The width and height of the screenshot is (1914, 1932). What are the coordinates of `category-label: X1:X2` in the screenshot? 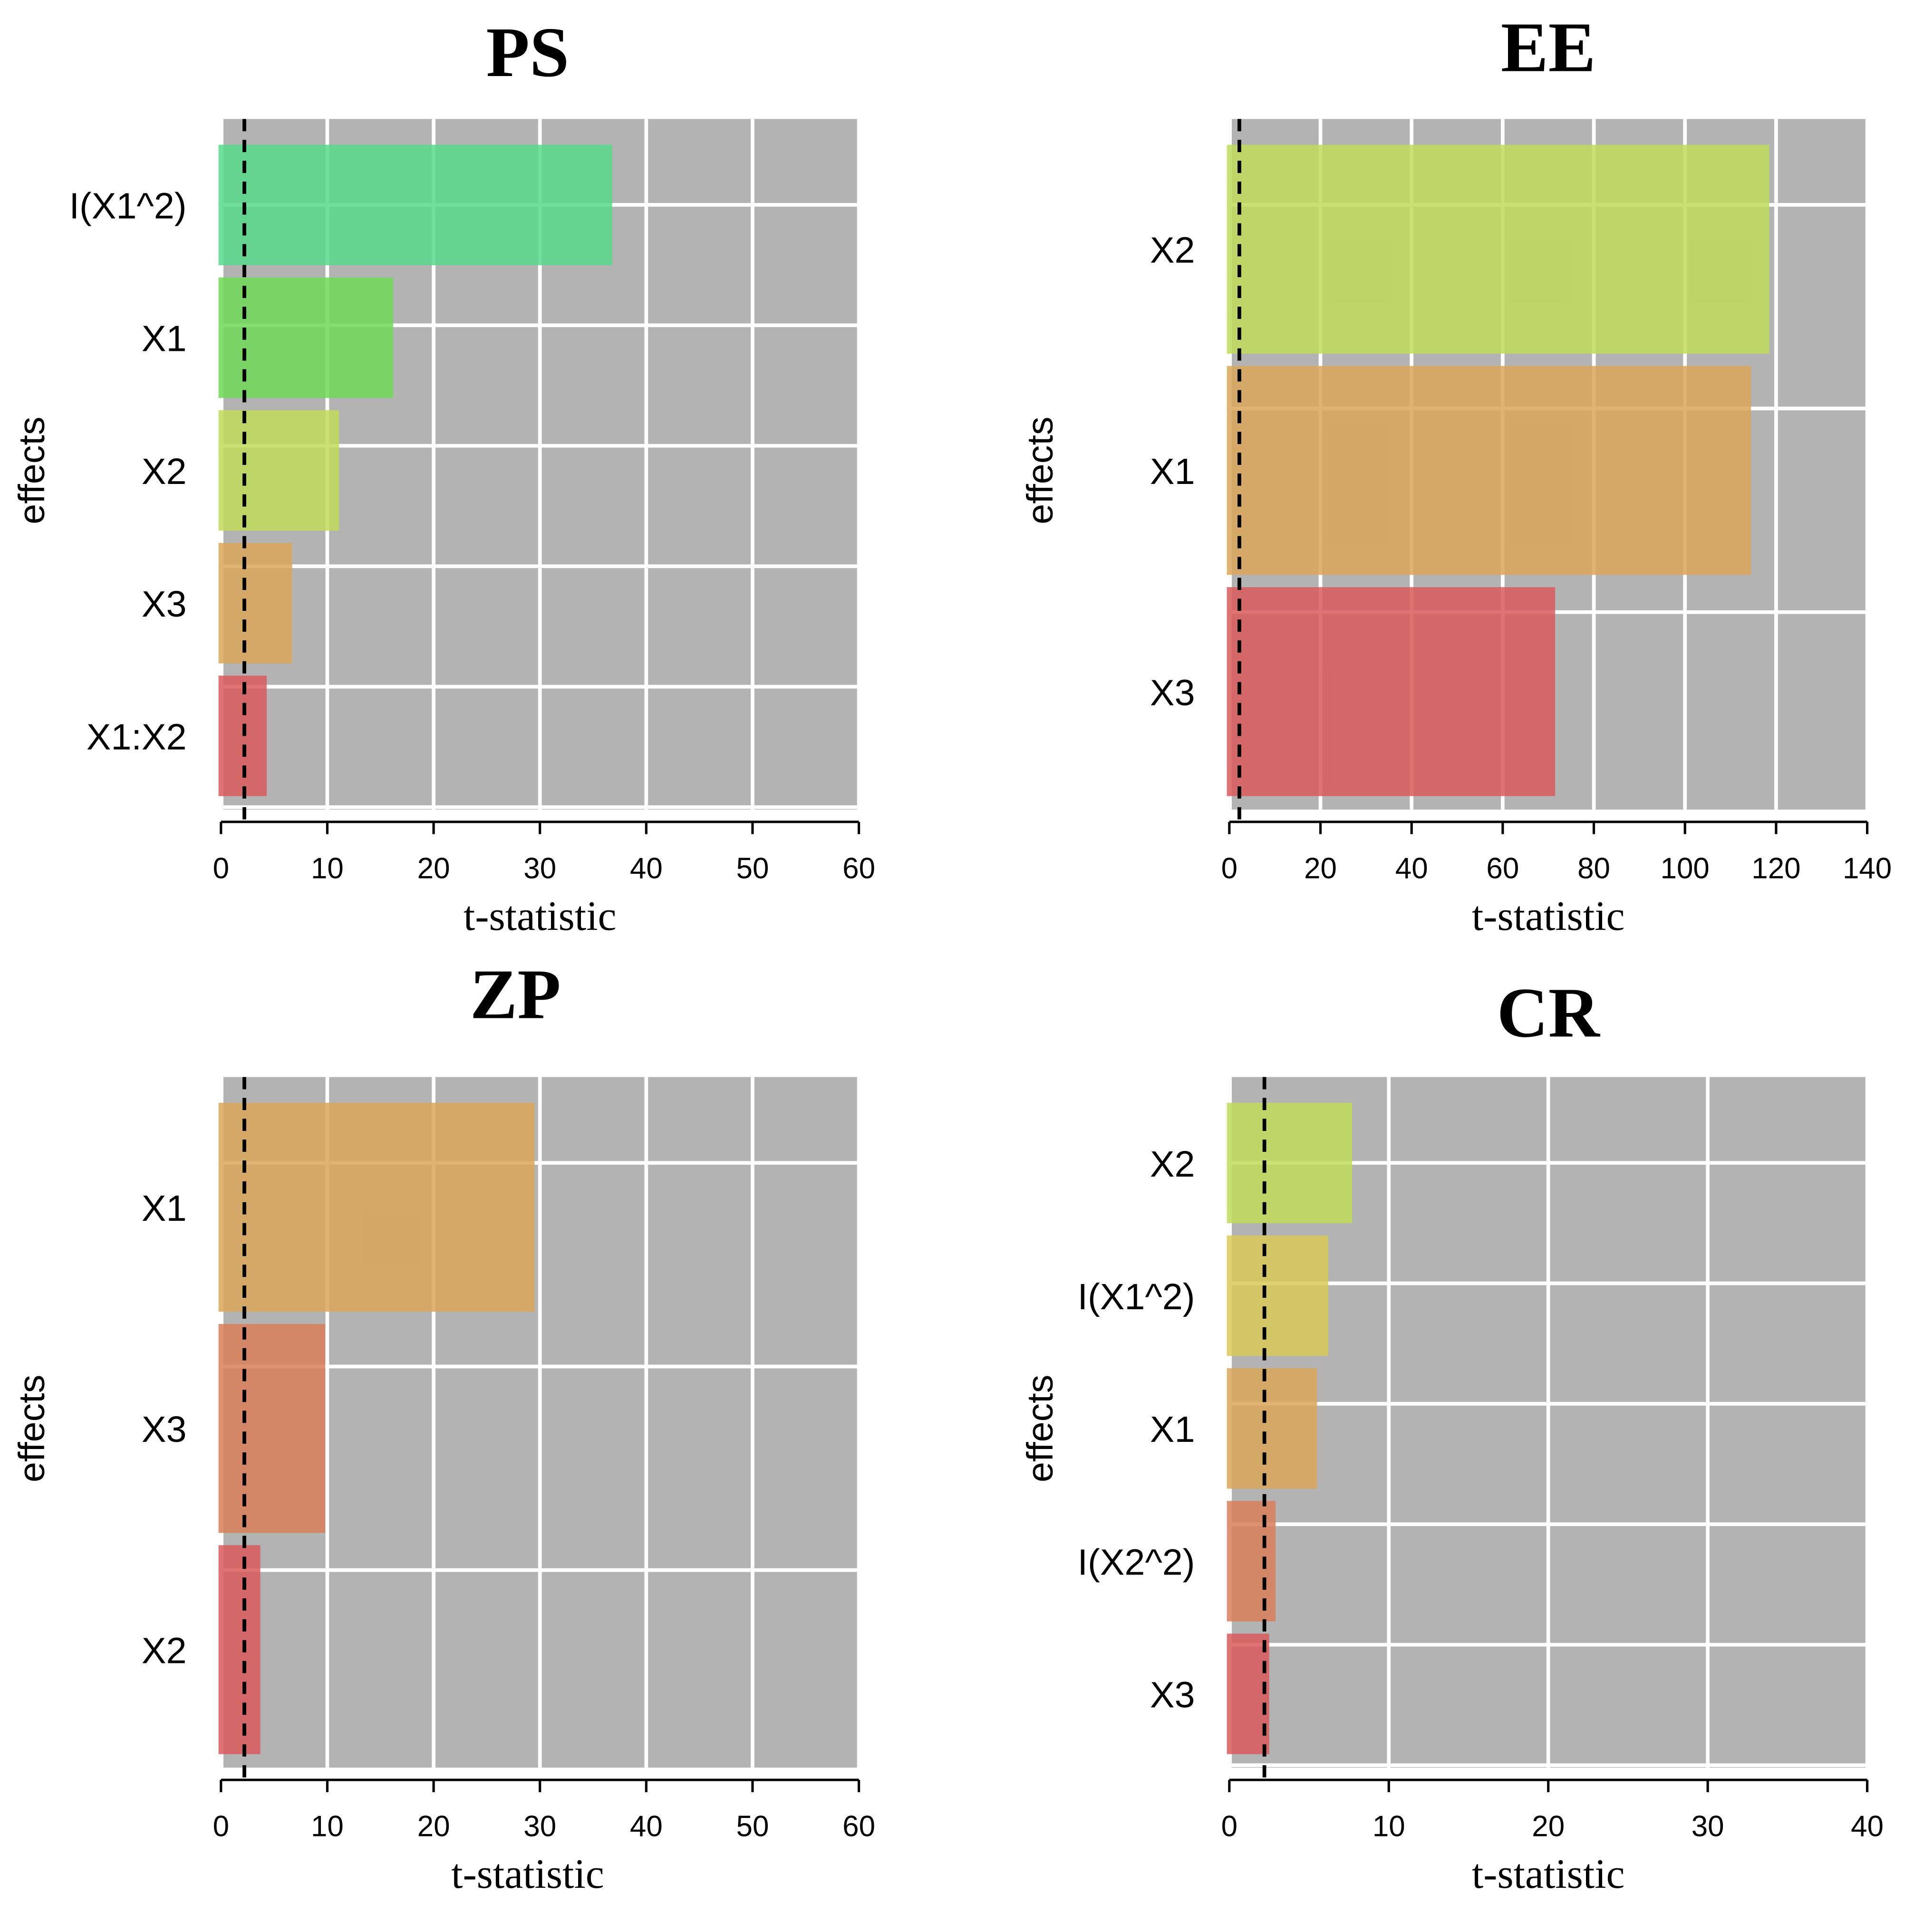 It's located at (137, 736).